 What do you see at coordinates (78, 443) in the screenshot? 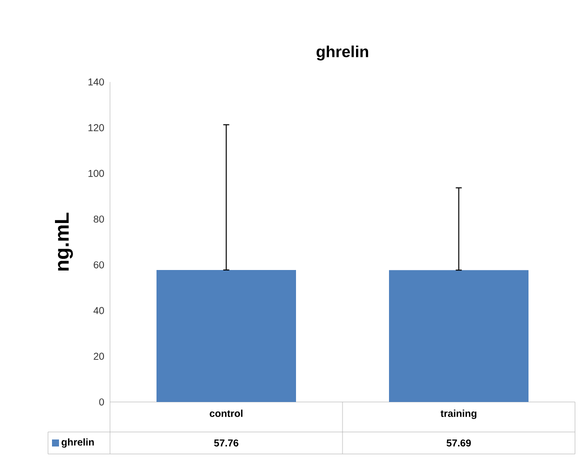
I see `legend-label: ghrelin` at bounding box center [78, 443].